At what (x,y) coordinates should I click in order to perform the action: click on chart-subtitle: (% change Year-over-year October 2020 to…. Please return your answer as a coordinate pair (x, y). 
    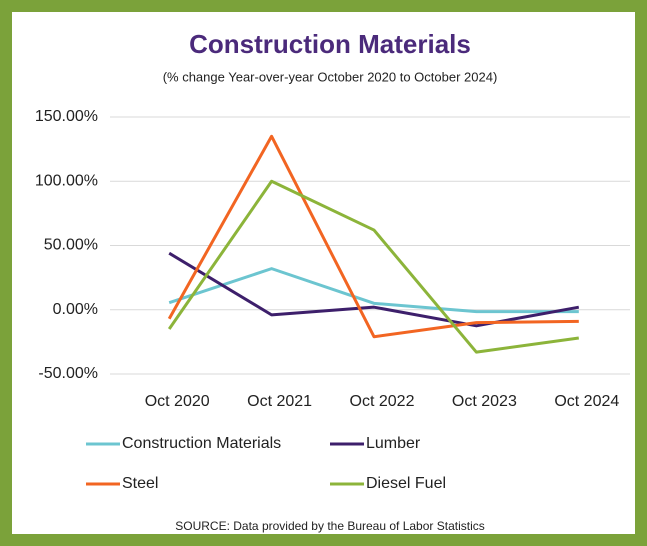
    Looking at the image, I should click on (330, 76).